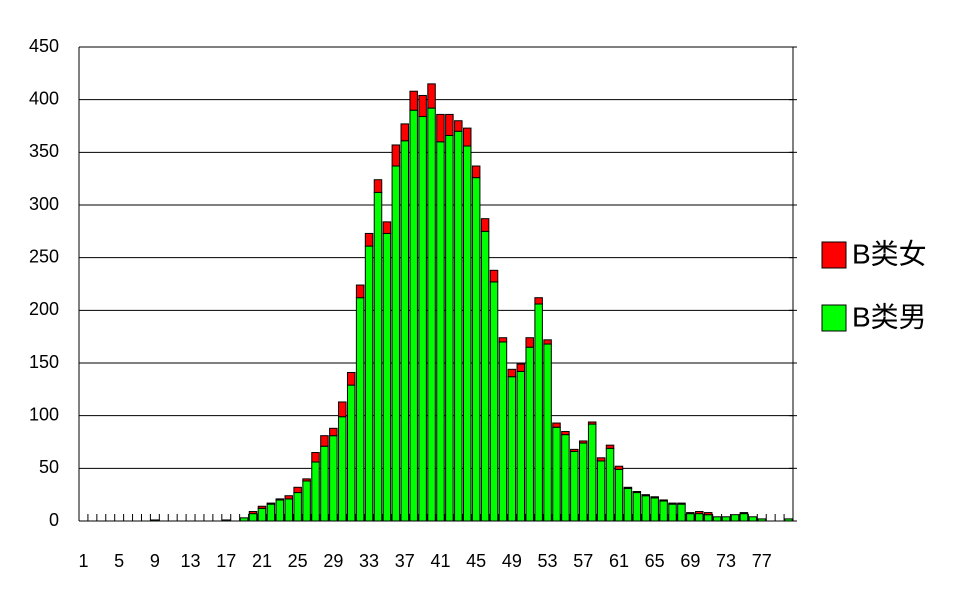 This screenshot has height=609, width=960. I want to click on y-tick-label: 300, so click(44, 204).